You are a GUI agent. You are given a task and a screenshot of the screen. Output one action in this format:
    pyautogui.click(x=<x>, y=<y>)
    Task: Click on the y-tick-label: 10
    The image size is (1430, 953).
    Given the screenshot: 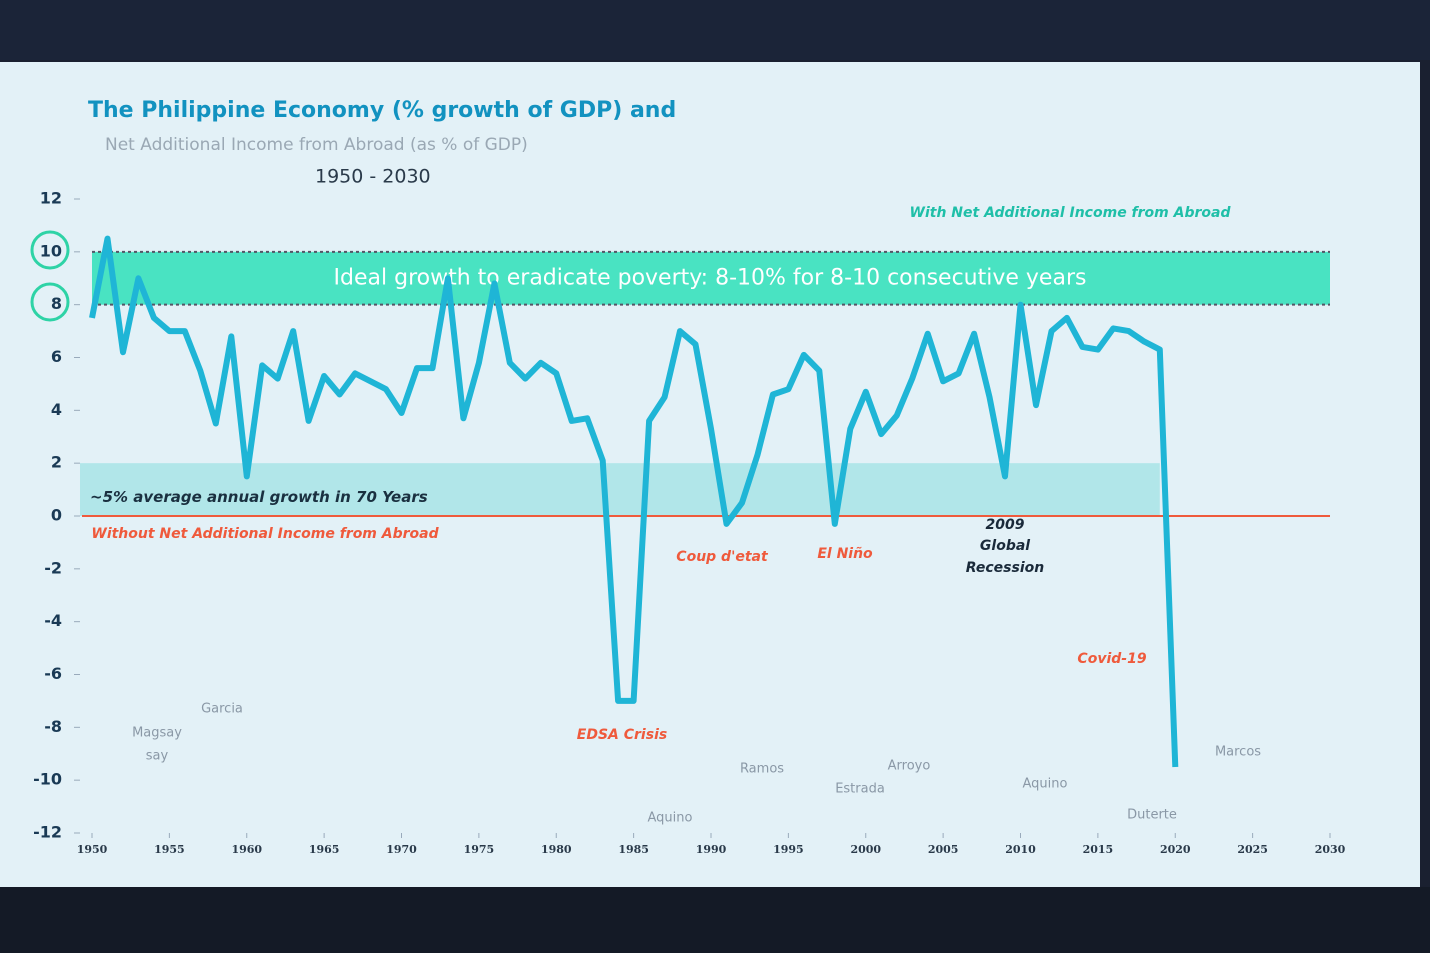 What is the action you would take?
    pyautogui.click(x=51, y=250)
    